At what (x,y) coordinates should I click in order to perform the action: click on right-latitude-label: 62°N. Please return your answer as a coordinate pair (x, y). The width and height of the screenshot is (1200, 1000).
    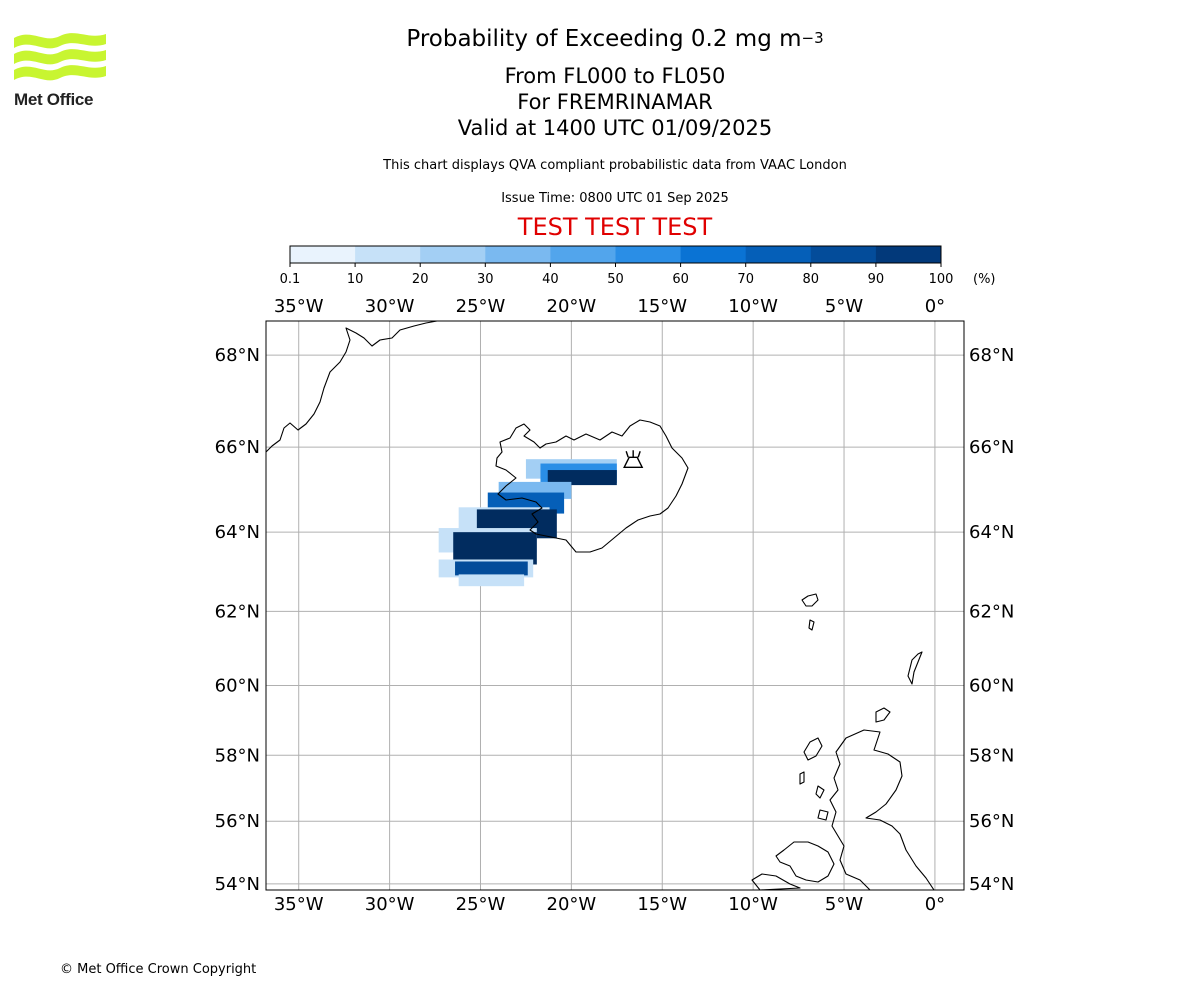
    Looking at the image, I should click on (991, 611).